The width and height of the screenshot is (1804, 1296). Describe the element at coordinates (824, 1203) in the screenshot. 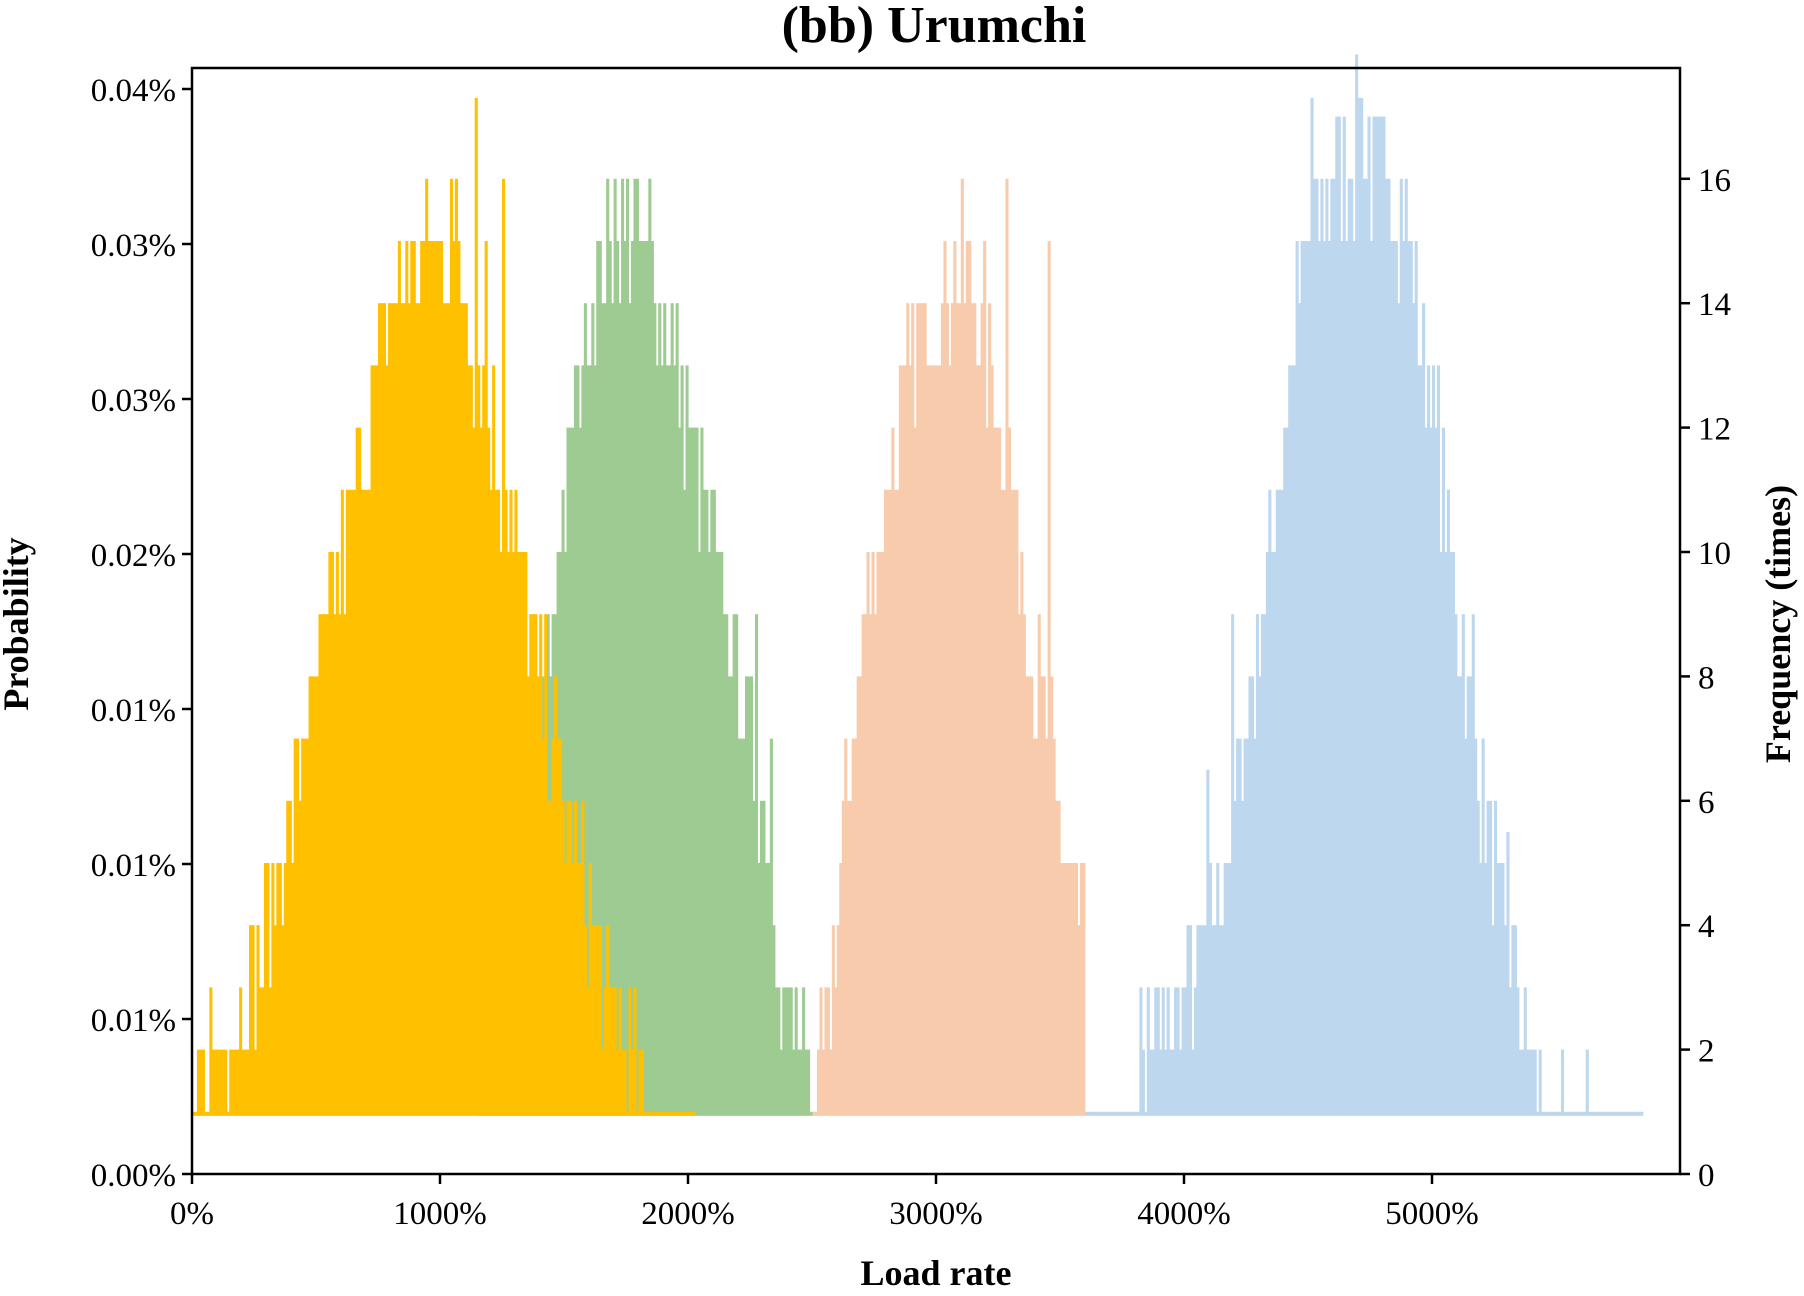

I see `x-axis: 0% 1000% 2000% 3000% 4000% 5000%` at that location.